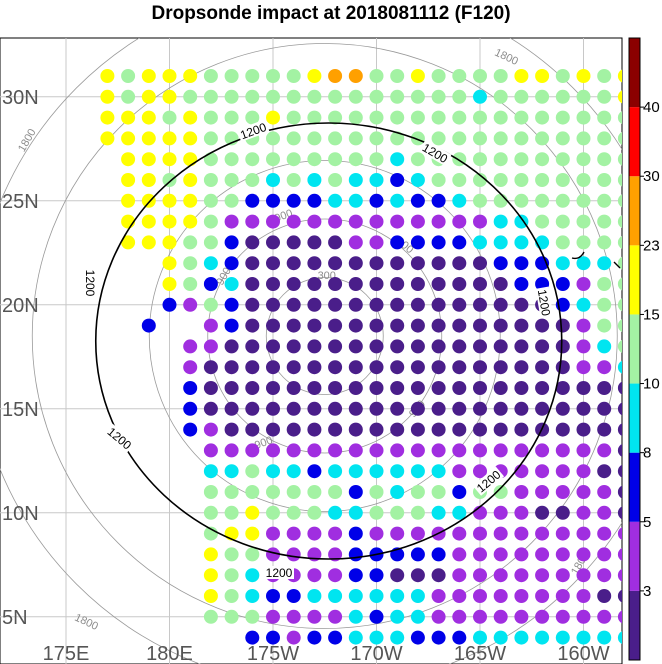 This screenshot has width=662, height=664. What do you see at coordinates (90, 283) in the screenshot?
I see `contour-label-bg` at bounding box center [90, 283].